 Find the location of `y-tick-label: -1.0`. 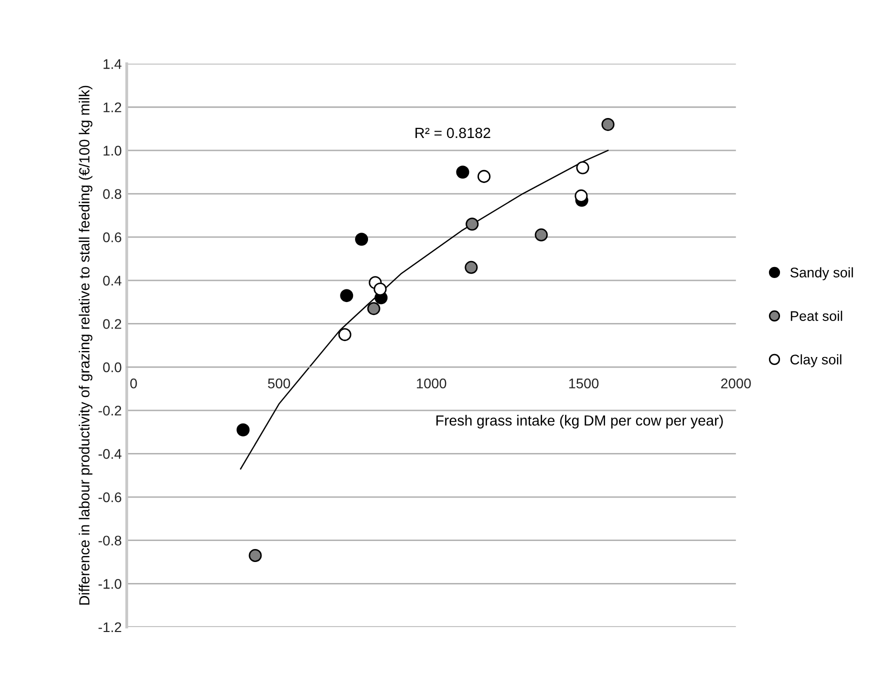

y-tick-label: -1.0 is located at coordinates (110, 584).